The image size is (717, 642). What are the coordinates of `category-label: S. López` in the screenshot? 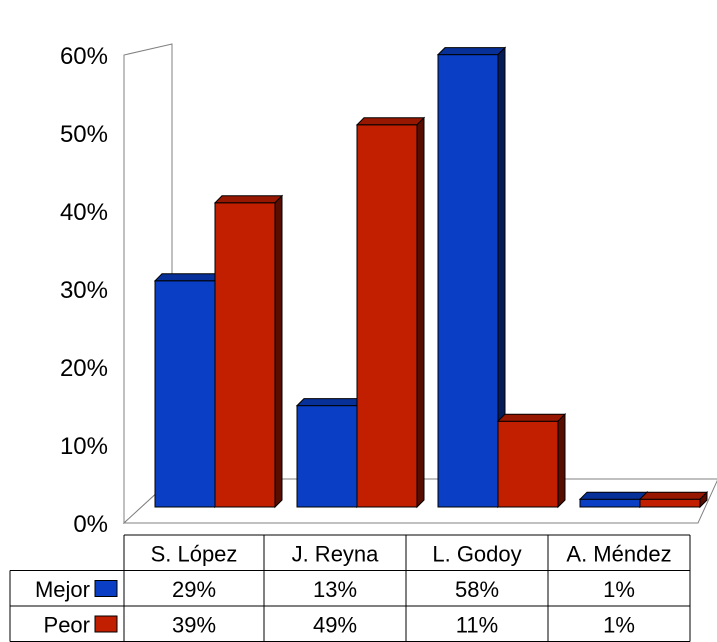 It's located at (194, 554).